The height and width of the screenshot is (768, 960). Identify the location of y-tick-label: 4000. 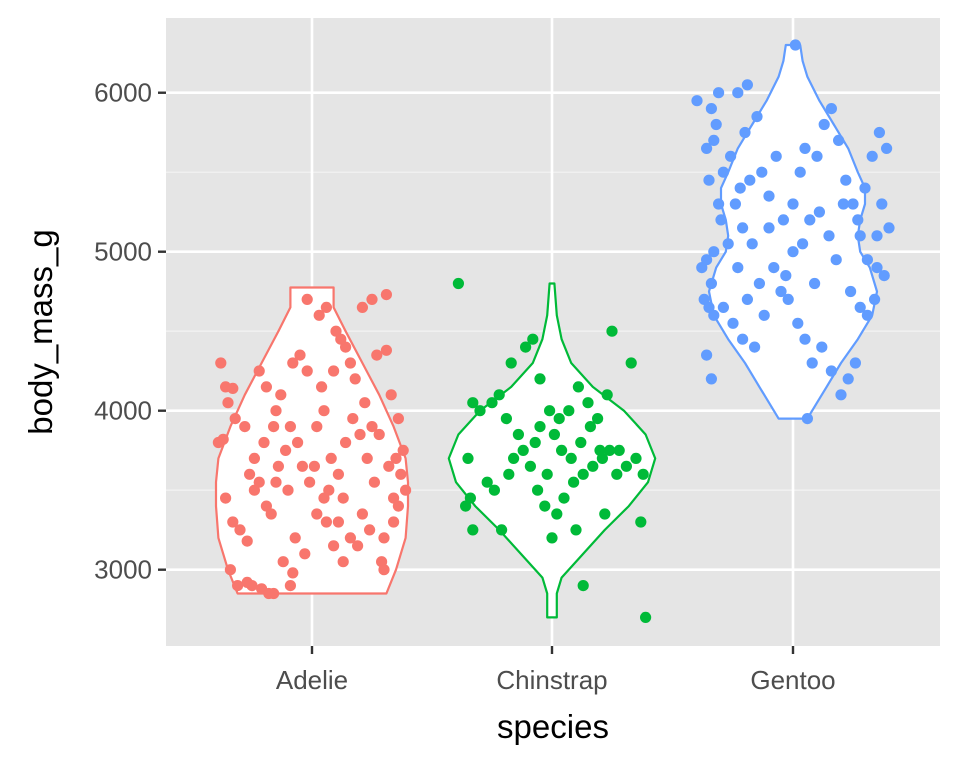
(123, 411).